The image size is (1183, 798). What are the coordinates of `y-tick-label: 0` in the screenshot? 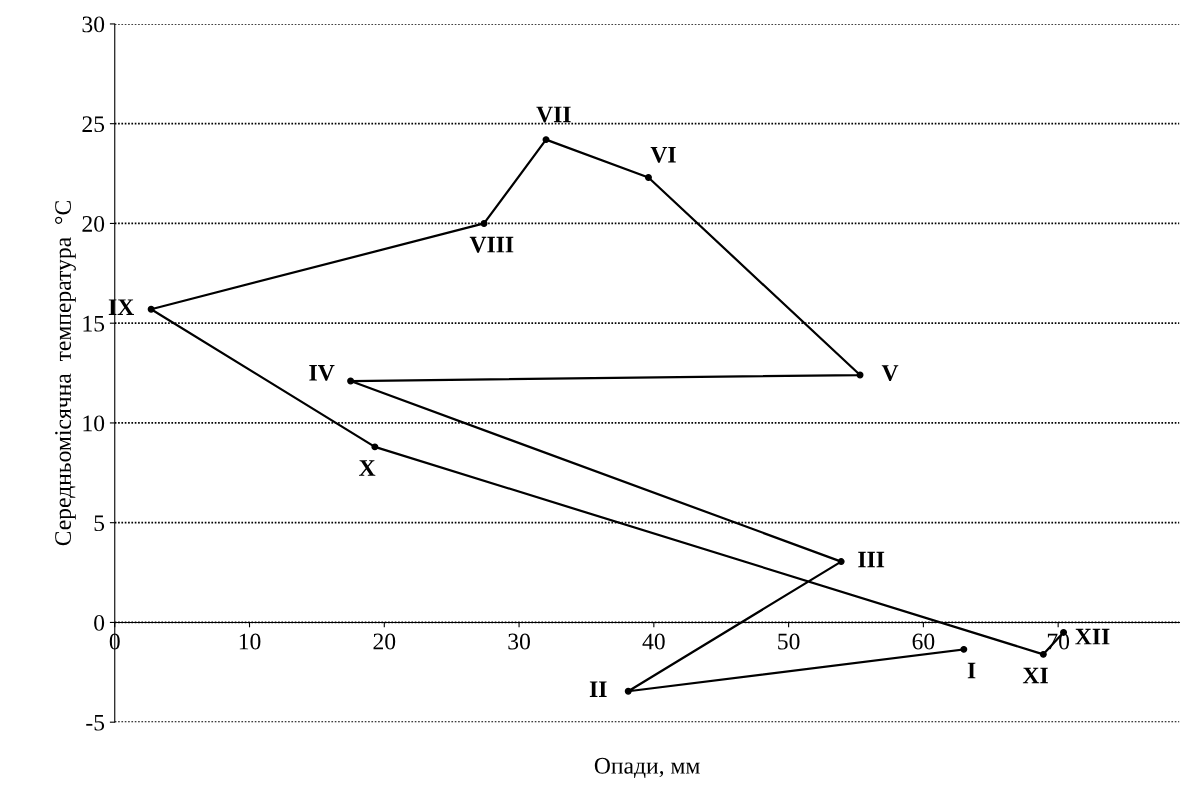 It's located at (99, 622).